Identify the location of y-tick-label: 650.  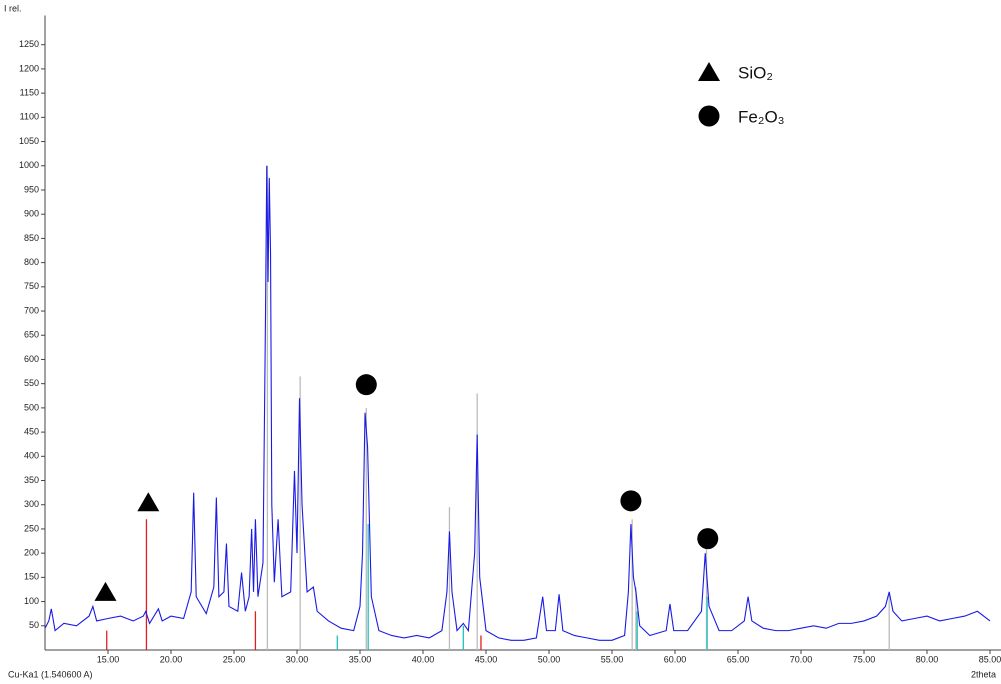
(31, 335).